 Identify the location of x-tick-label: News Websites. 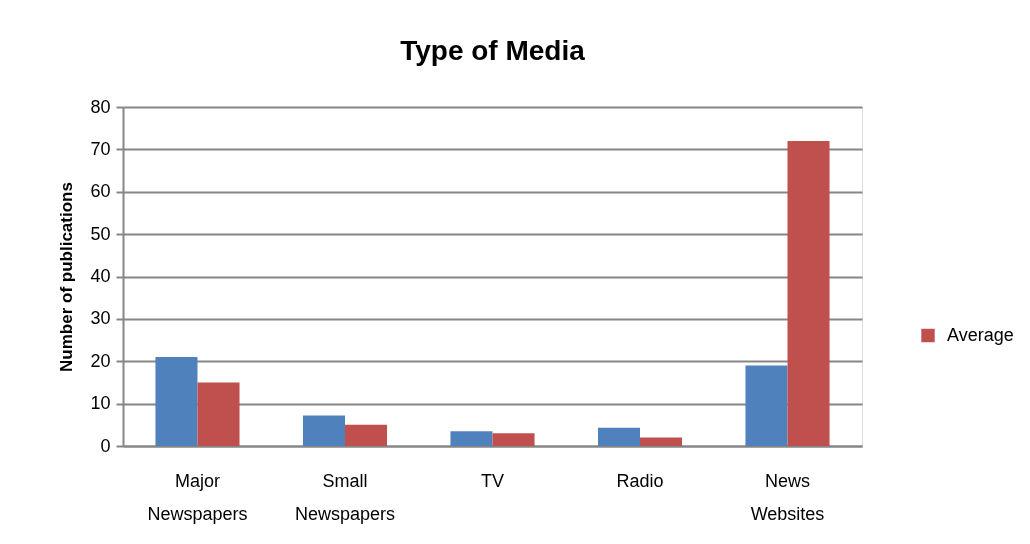
(787, 497).